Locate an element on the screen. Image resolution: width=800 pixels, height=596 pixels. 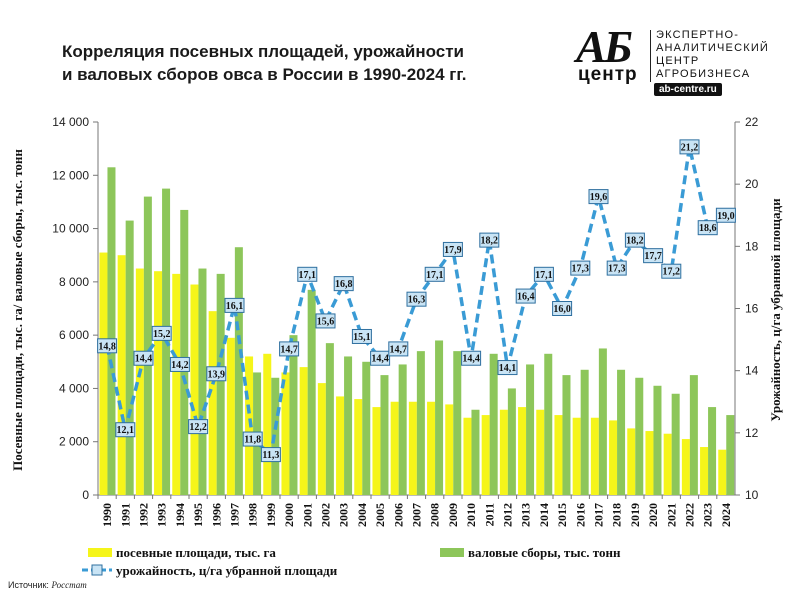
y-tick-left-label: 8 000 is located at coordinates (74, 282).